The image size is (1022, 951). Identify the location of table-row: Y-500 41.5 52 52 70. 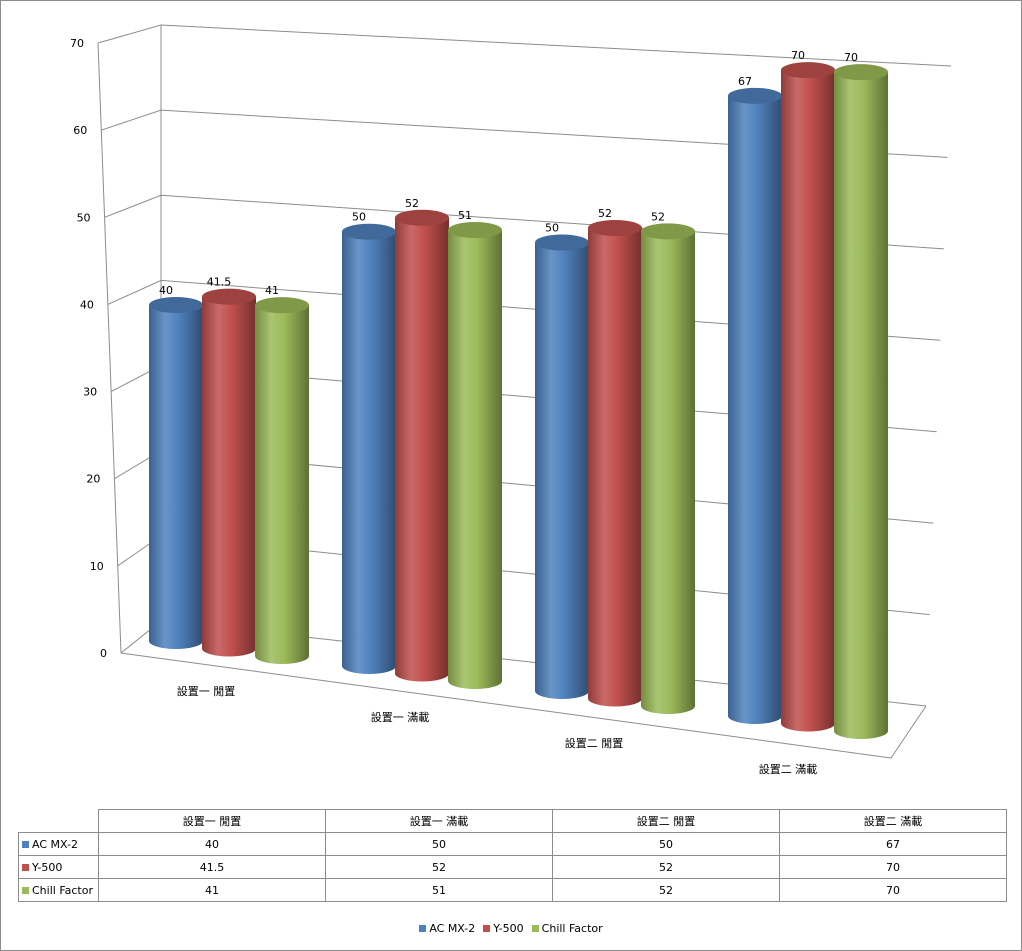
(512, 867).